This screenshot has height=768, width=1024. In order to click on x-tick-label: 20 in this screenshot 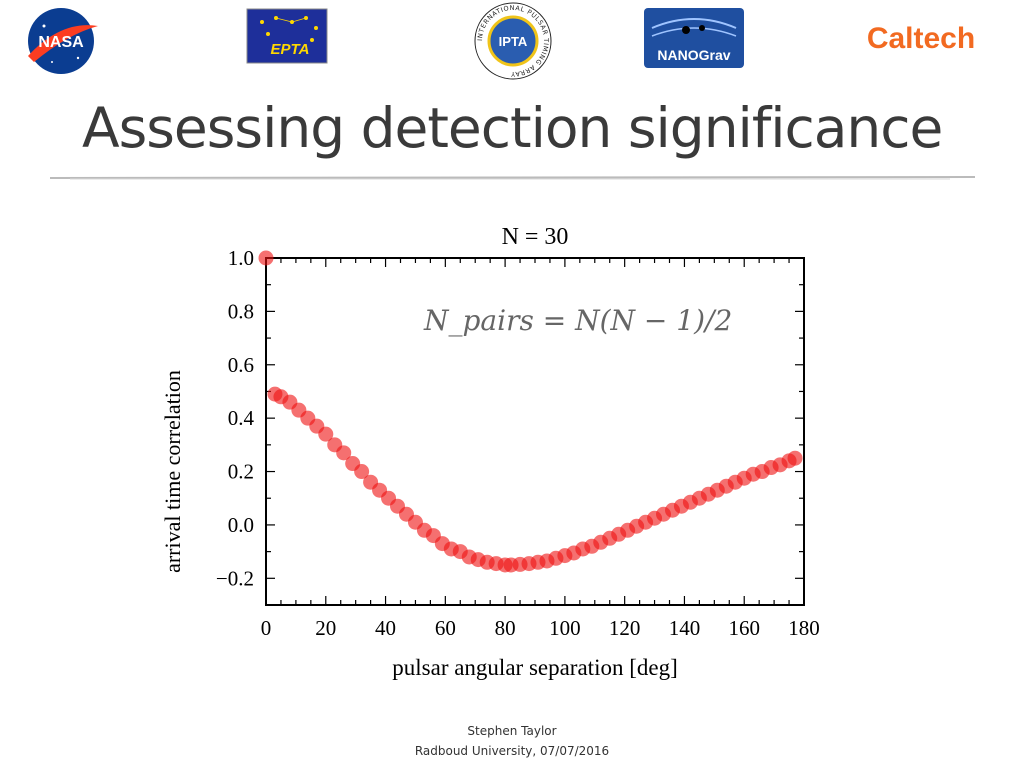, I will do `click(325, 628)`.